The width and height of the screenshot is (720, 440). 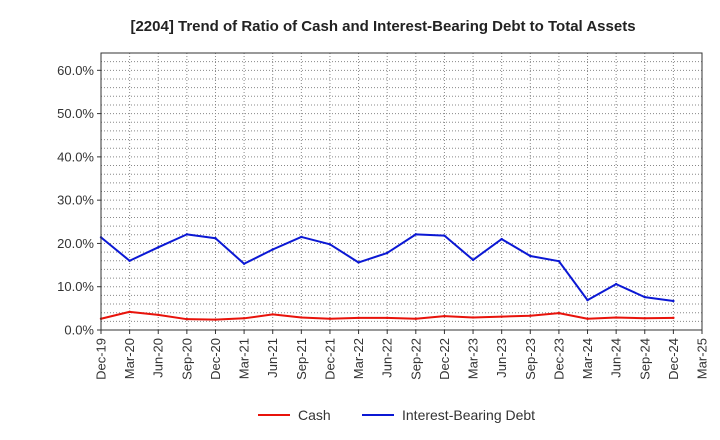 I want to click on x-tick-label: Dec-19, so click(x=101, y=359).